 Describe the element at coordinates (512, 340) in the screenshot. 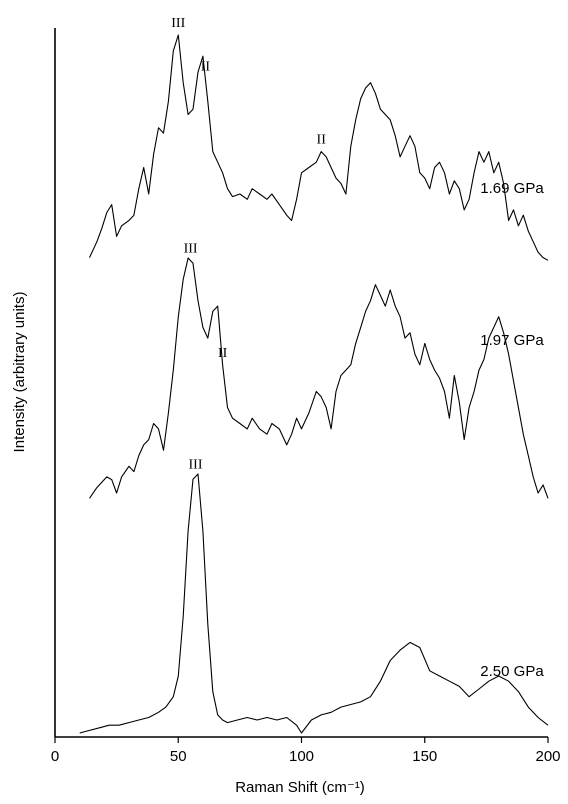

I see `series-label: 1.97 GPa` at that location.